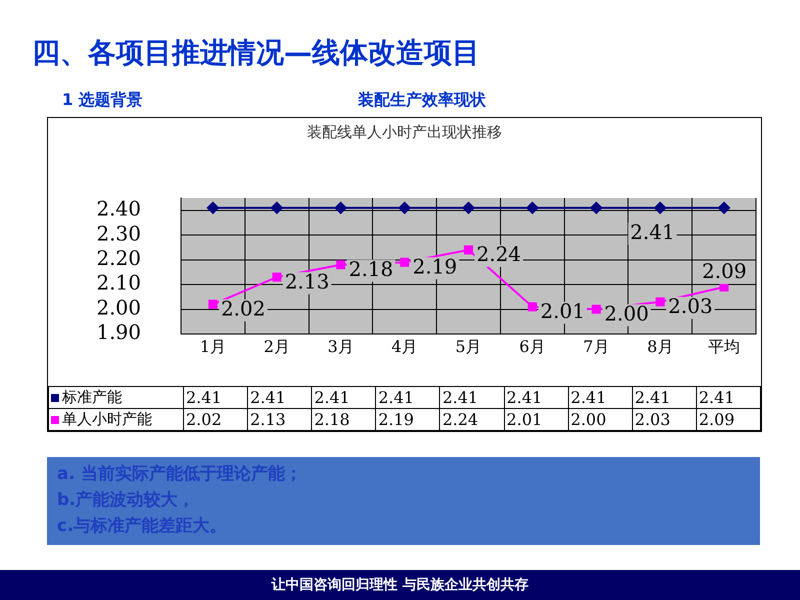 The width and height of the screenshot is (800, 600). Describe the element at coordinates (408, 419) in the screenshot. I see `data-label: 2.19` at that location.